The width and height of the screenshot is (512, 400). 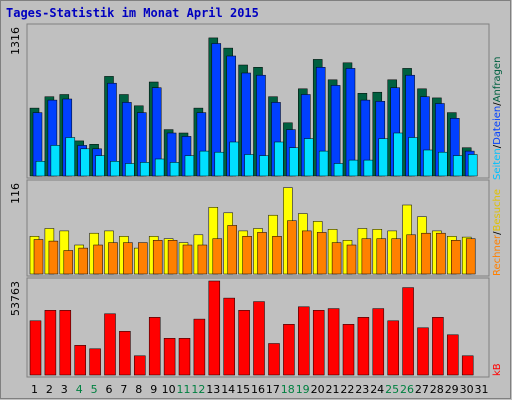 I want to click on legend-anfragen: Anfragen, so click(x=497, y=80).